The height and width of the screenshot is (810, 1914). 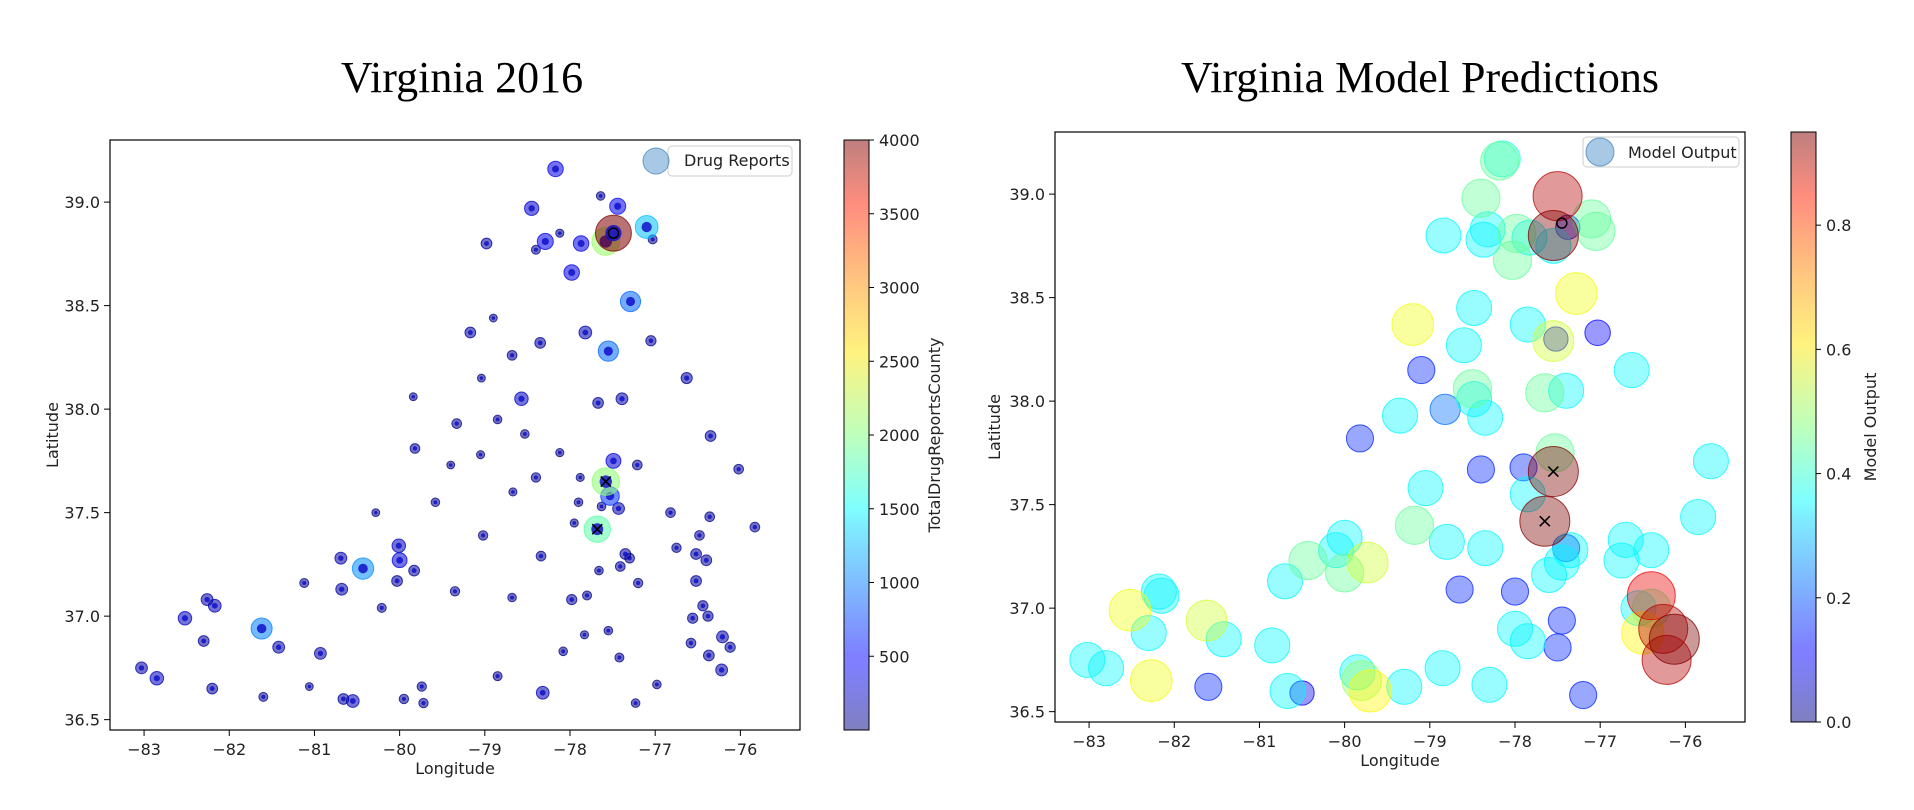 I want to click on chart-1-x-tick-label: −79, so click(x=485, y=749).